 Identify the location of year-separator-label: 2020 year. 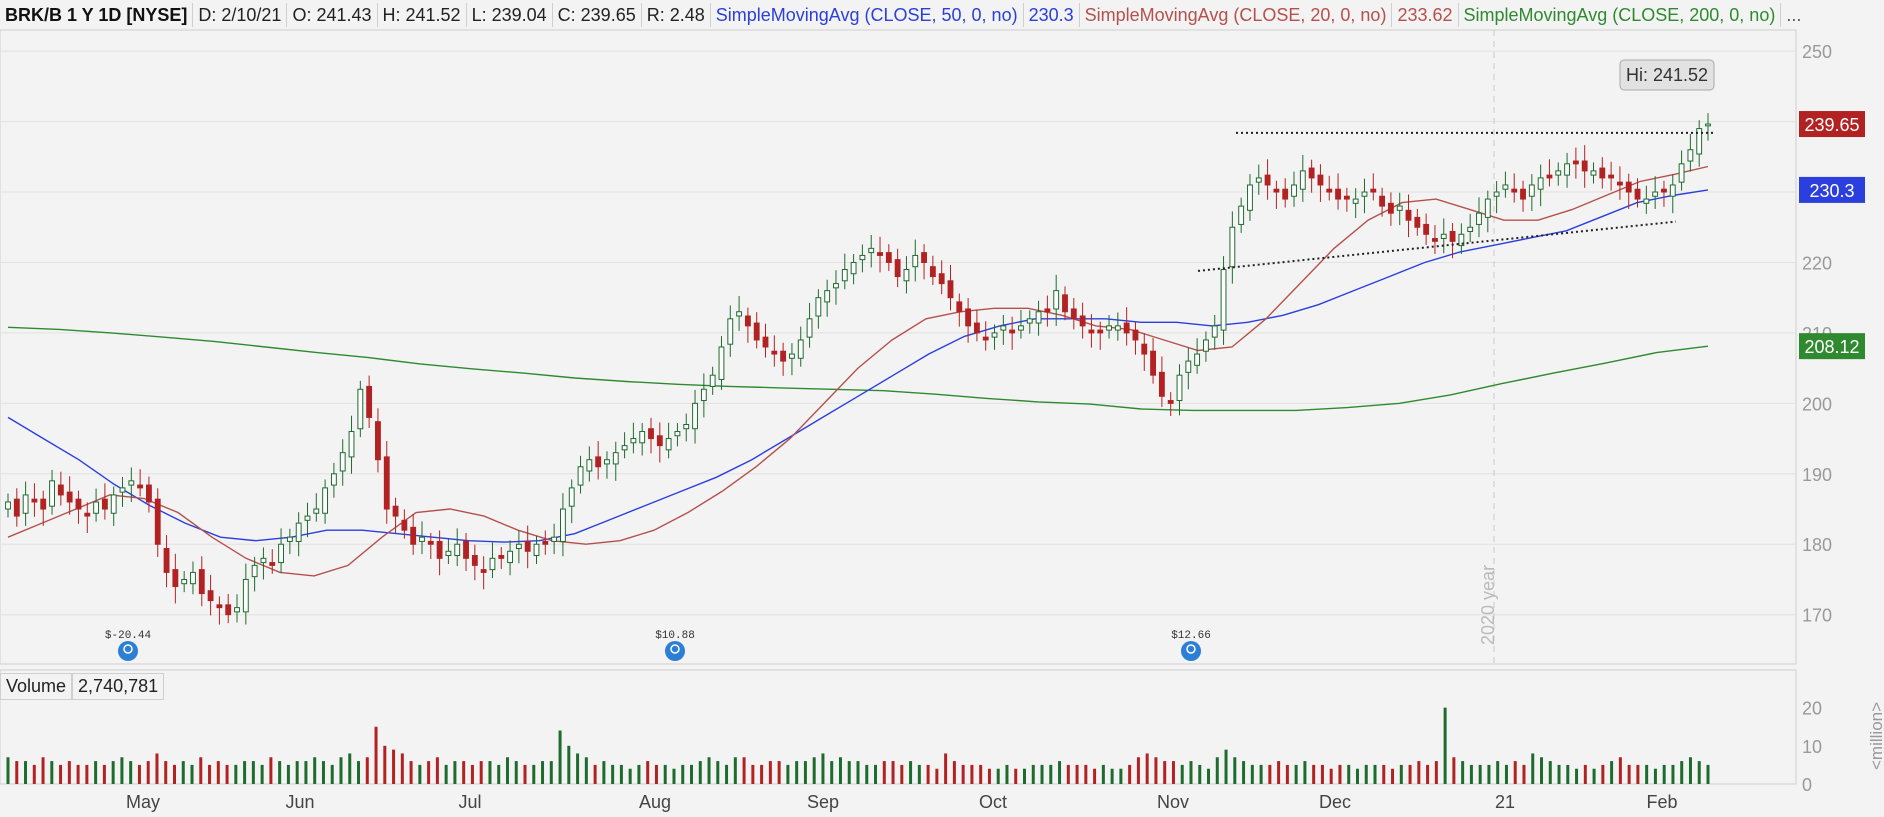
(1488, 605).